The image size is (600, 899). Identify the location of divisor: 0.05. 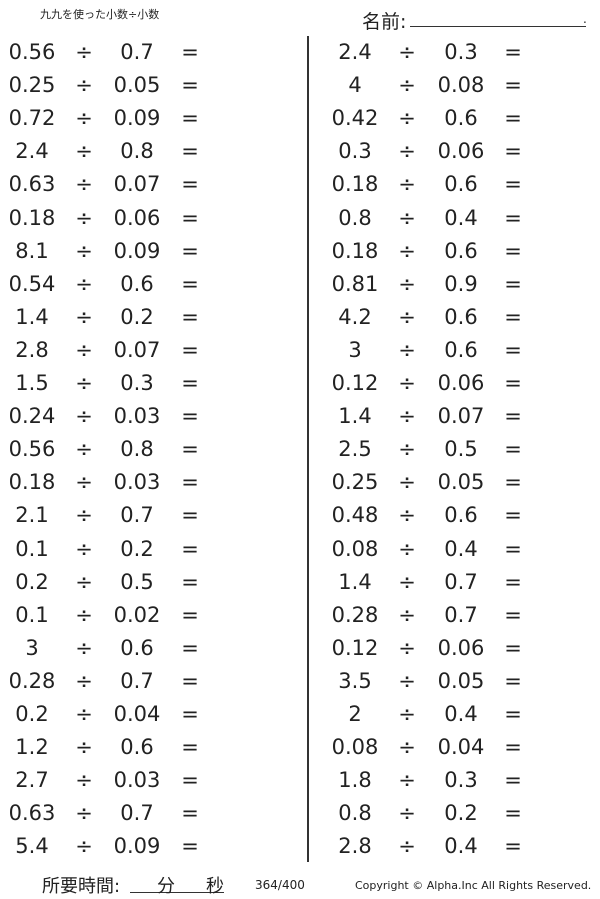
(137, 85).